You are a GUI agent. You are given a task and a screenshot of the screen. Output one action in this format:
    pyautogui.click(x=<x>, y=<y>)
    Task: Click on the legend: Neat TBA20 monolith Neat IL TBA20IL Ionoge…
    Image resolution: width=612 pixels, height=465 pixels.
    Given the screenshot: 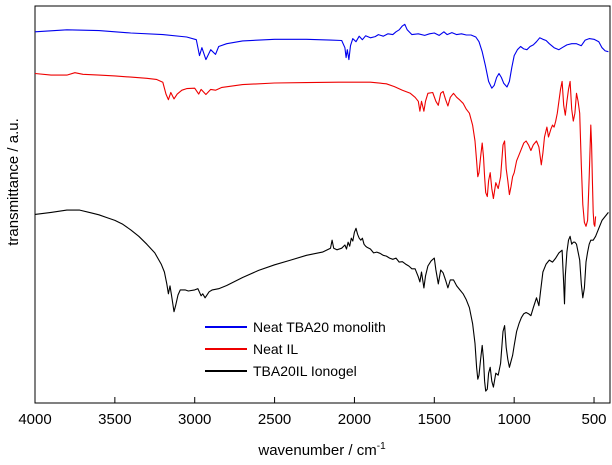 What is the action you would take?
    pyautogui.click(x=295, y=349)
    